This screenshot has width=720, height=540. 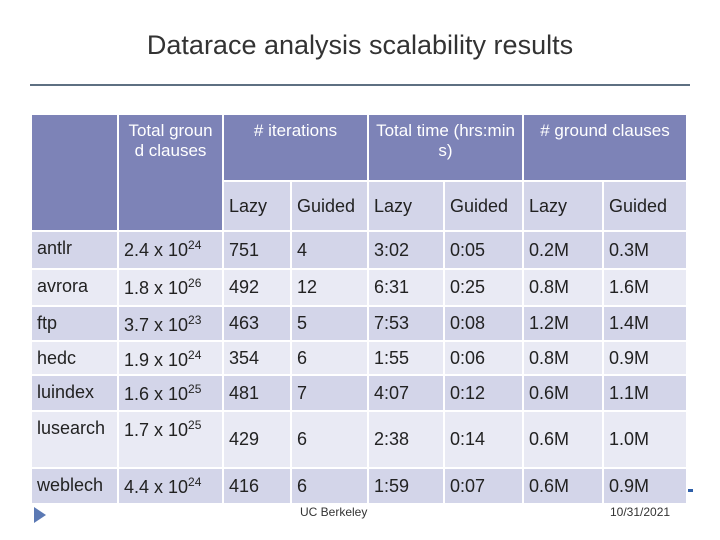 What do you see at coordinates (156, 288) in the screenshot?
I see `cell-base: 1.8 x 10` at bounding box center [156, 288].